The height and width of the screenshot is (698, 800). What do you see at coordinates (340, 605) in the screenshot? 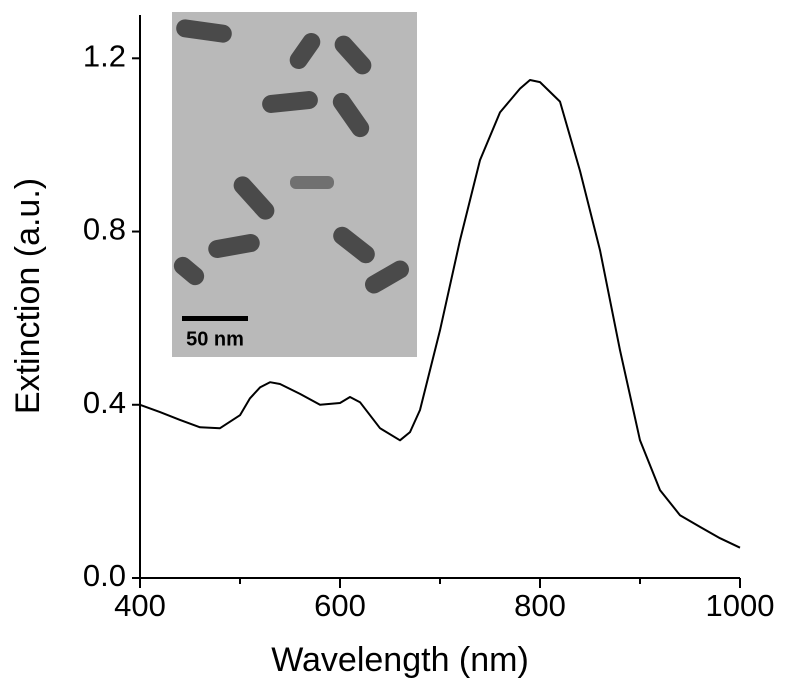
I see `x-tick-label: 600` at bounding box center [340, 605].